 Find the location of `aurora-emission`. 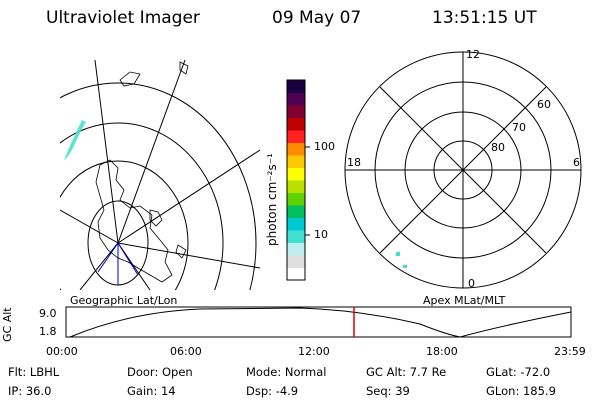

aurora-emission is located at coordinates (75, 140).